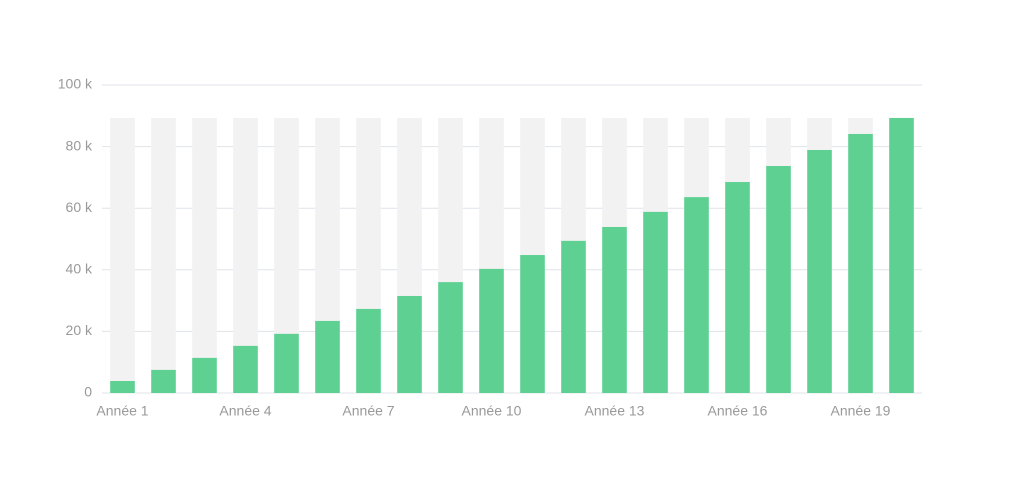  Describe the element at coordinates (79, 145) in the screenshot. I see `y-tick-label: 80 k` at that location.